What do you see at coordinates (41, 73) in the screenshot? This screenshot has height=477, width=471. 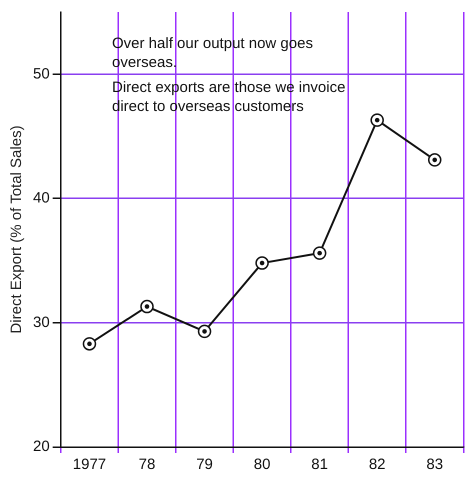 I see `y-tick-label: 50` at bounding box center [41, 73].